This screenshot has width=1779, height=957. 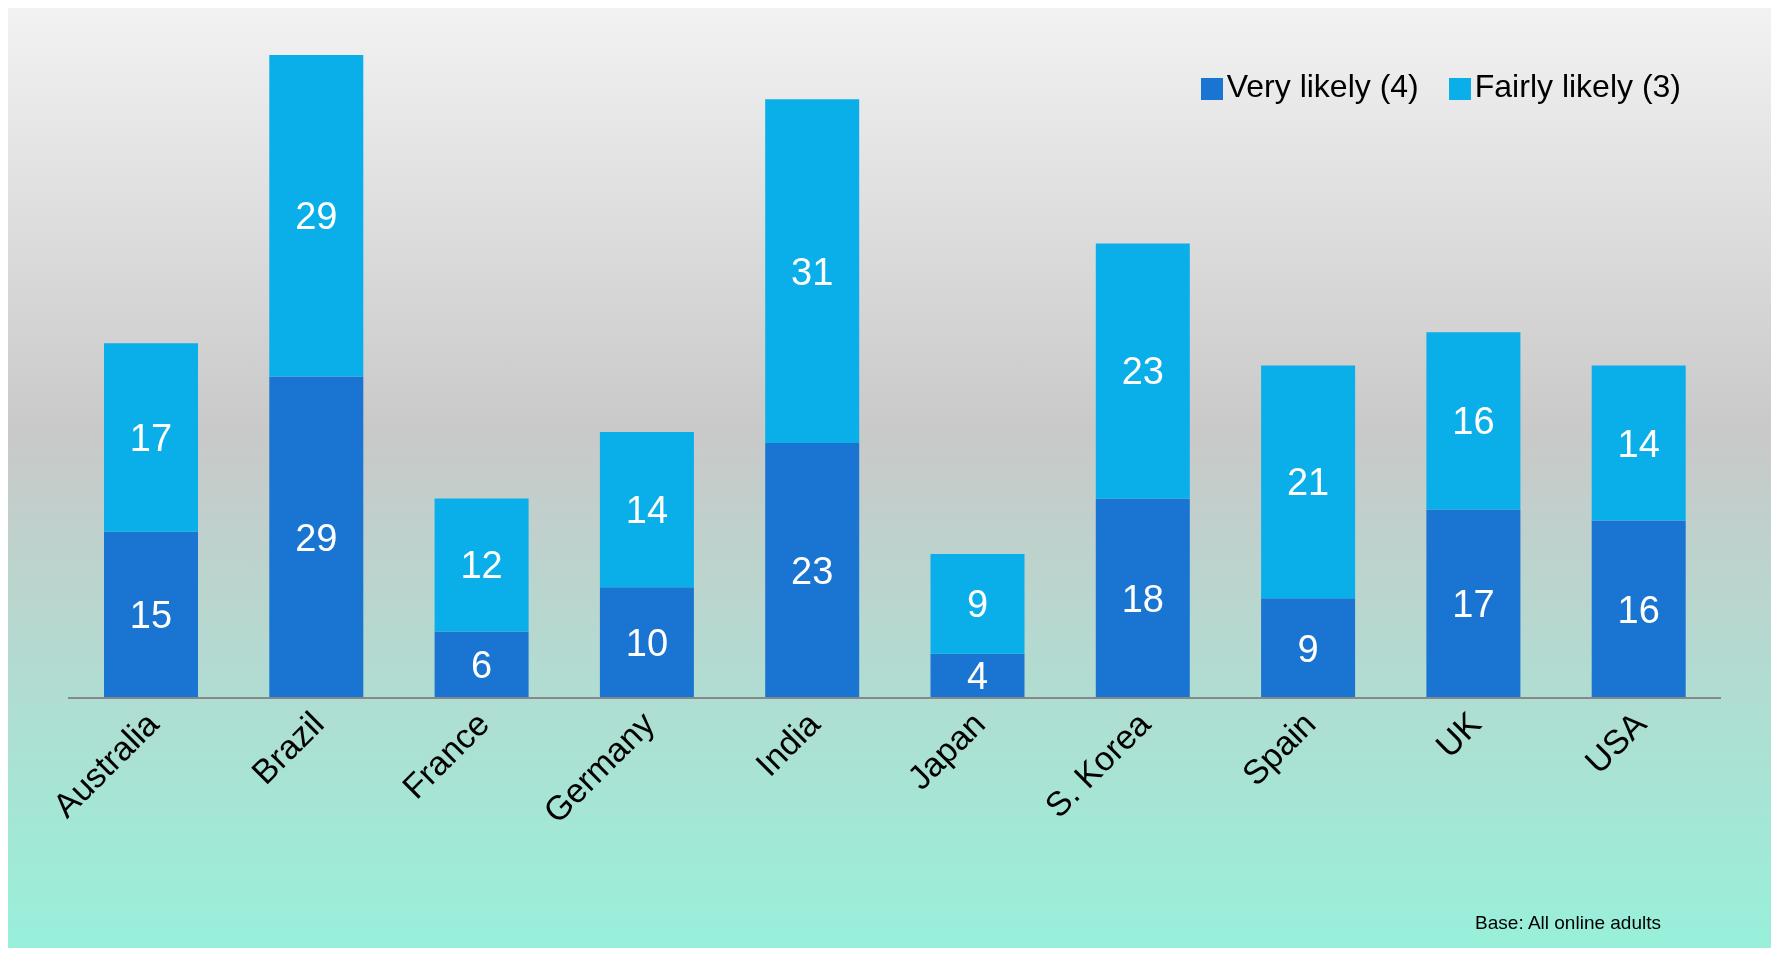 I want to click on data-label: 21, so click(x=1308, y=482).